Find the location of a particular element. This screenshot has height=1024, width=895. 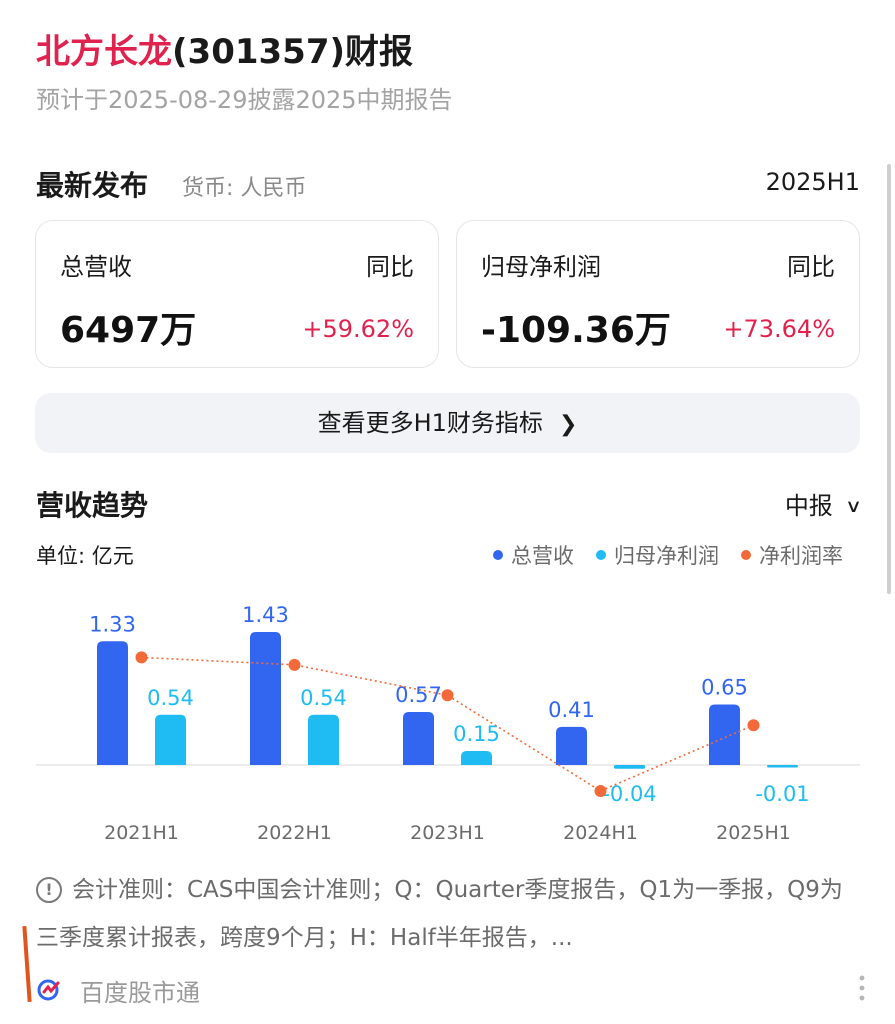

more-vertical-icon is located at coordinates (862, 988).